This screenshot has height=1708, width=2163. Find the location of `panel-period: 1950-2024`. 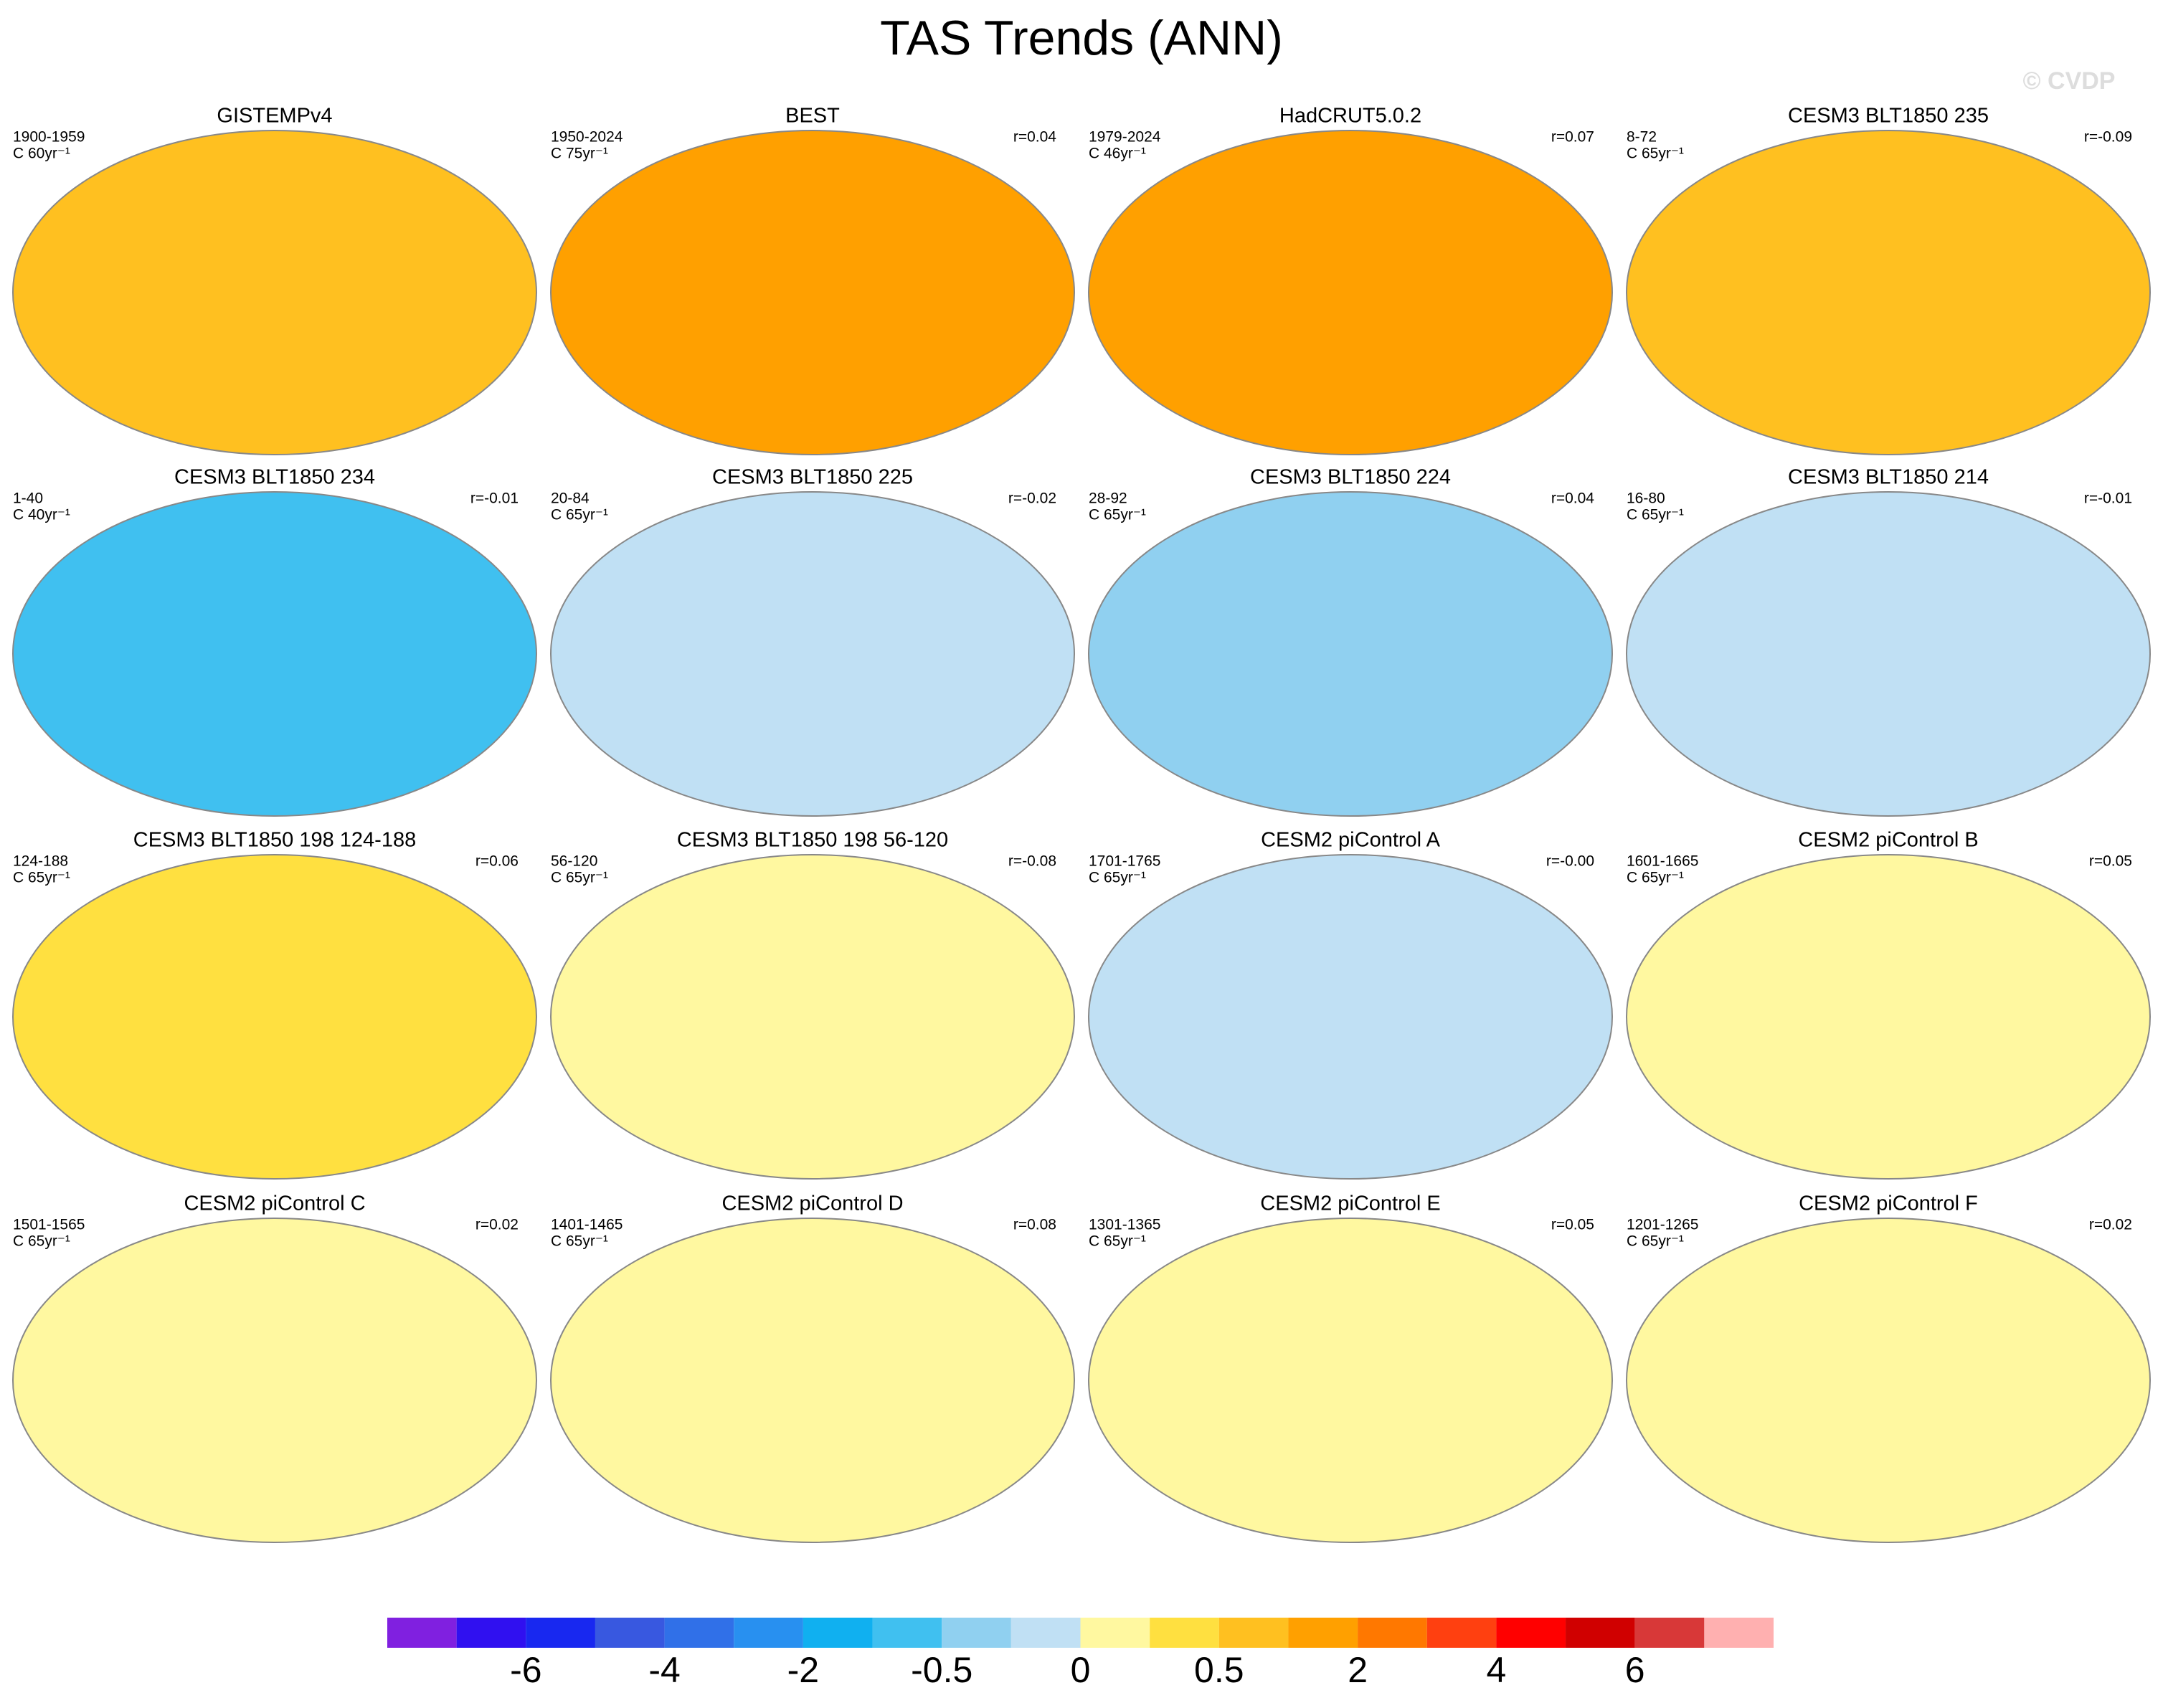

panel-period: 1950-2024 is located at coordinates (587, 137).